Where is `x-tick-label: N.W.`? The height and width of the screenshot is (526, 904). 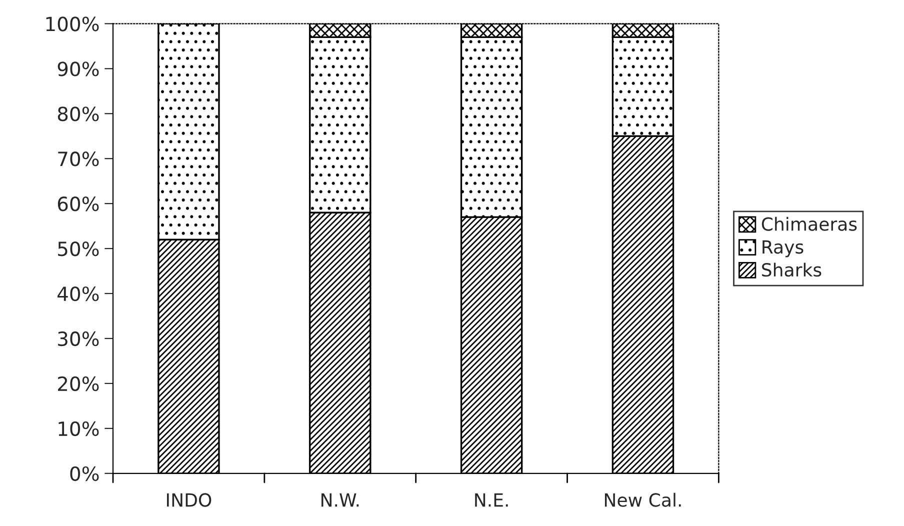 x-tick-label: N.W. is located at coordinates (340, 500).